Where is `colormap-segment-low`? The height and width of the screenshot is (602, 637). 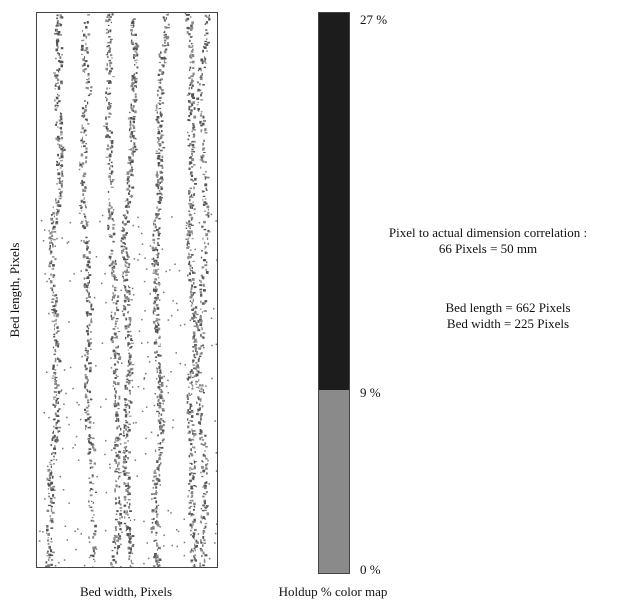
colormap-segment-low is located at coordinates (334, 481).